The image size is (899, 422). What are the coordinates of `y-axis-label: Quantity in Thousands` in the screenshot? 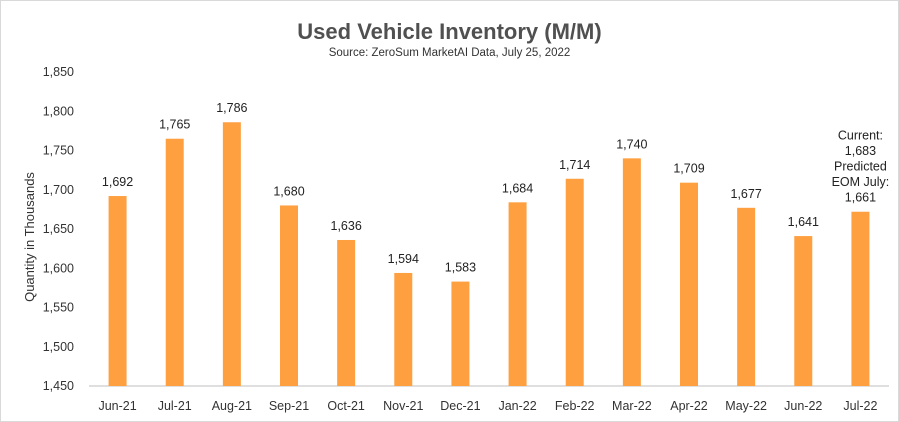 It's located at (29, 237).